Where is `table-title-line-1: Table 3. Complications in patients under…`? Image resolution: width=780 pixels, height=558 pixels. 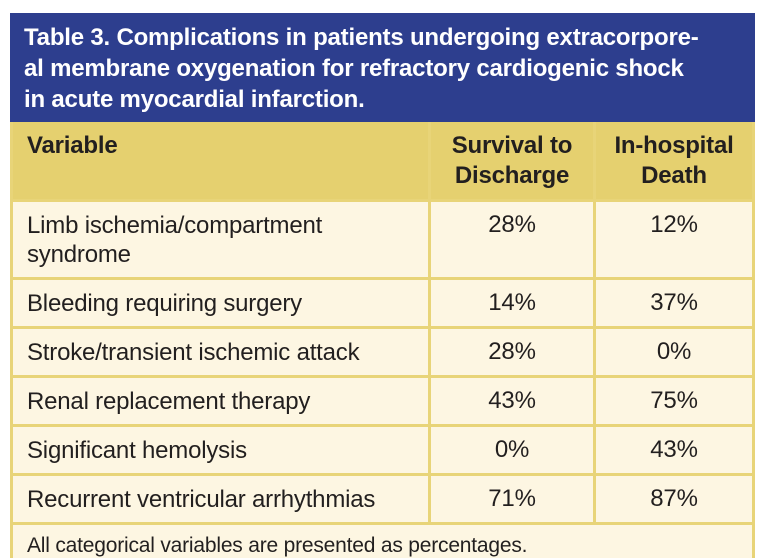 table-title-line-1: Table 3. Complications in patients under… is located at coordinates (361, 37).